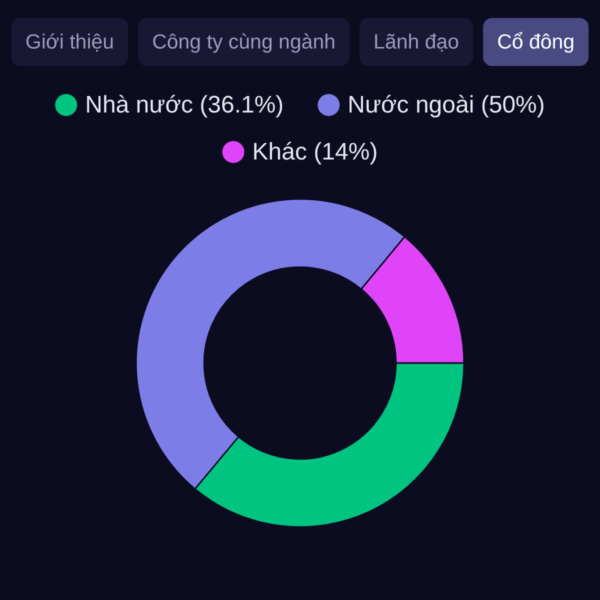 Image resolution: width=600 pixels, height=600 pixels. Describe the element at coordinates (315, 152) in the screenshot. I see `legend-label: Khác (14%)` at that location.